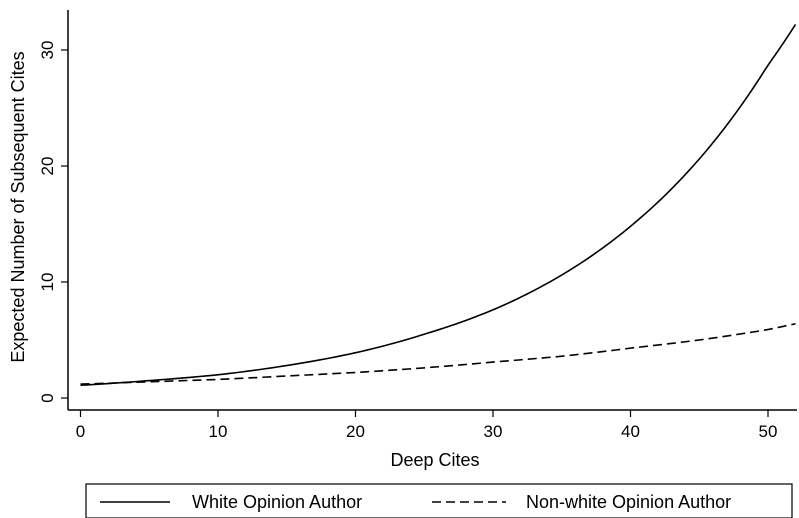 This screenshot has height=518, width=799. I want to click on x-axis-title: Deep Cites, so click(434, 460).